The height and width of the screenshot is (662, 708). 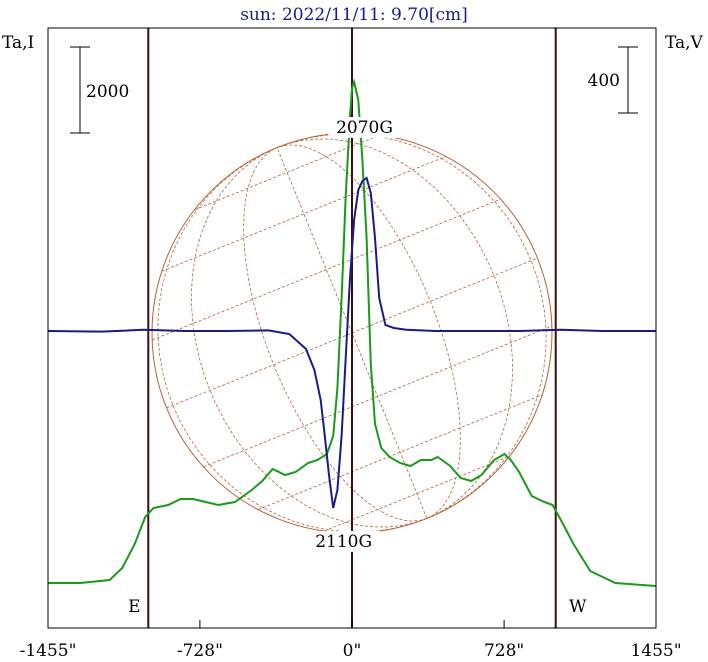 What do you see at coordinates (18, 43) in the screenshot?
I see `left-axis-label: Ta,I` at bounding box center [18, 43].